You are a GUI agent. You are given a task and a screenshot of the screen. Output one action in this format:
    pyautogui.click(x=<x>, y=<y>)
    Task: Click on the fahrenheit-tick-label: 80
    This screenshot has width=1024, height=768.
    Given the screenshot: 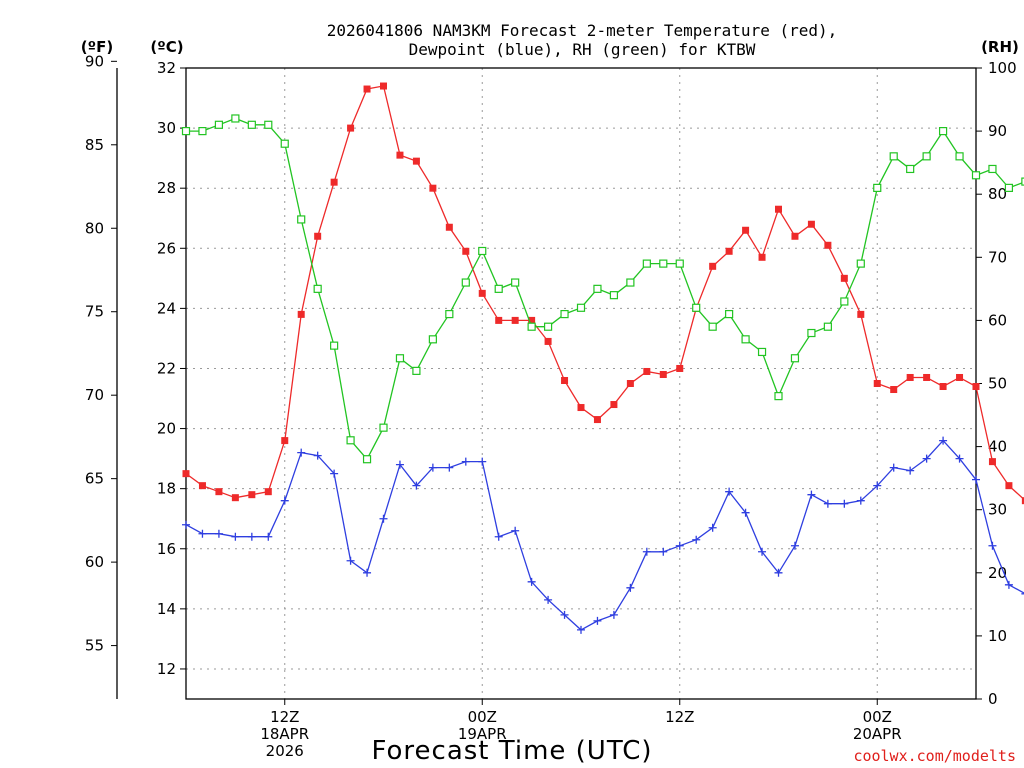 What is the action you would take?
    pyautogui.click(x=94, y=228)
    